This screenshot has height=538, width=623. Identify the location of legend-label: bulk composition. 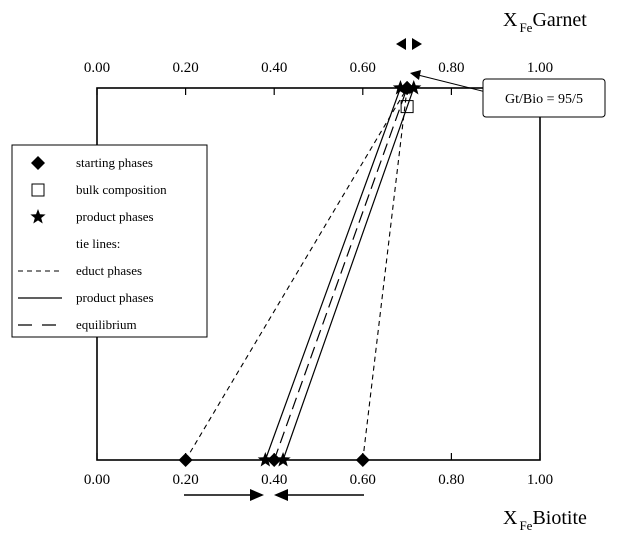
(121, 189).